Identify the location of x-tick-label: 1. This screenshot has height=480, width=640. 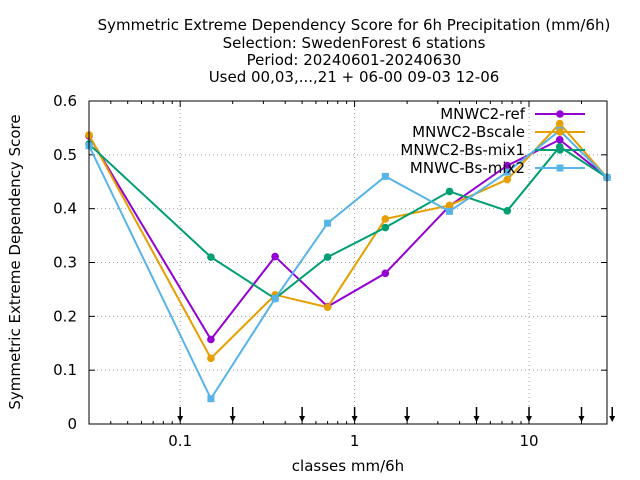
(355, 441).